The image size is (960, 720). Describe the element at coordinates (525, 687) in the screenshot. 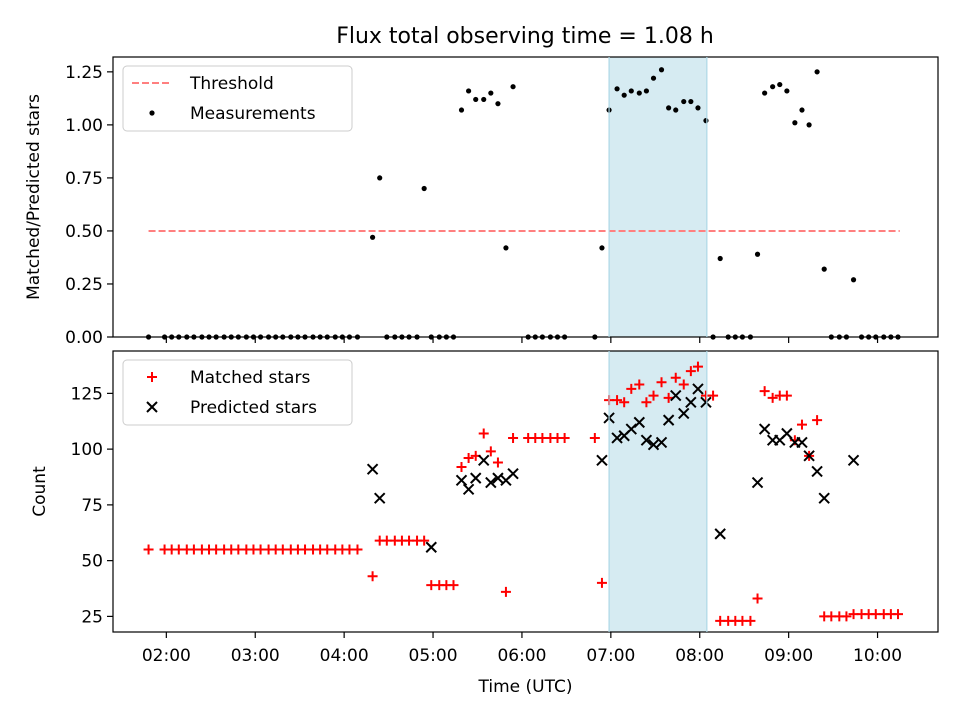

I see `time-x-axis-label: Time (UTC)` at that location.